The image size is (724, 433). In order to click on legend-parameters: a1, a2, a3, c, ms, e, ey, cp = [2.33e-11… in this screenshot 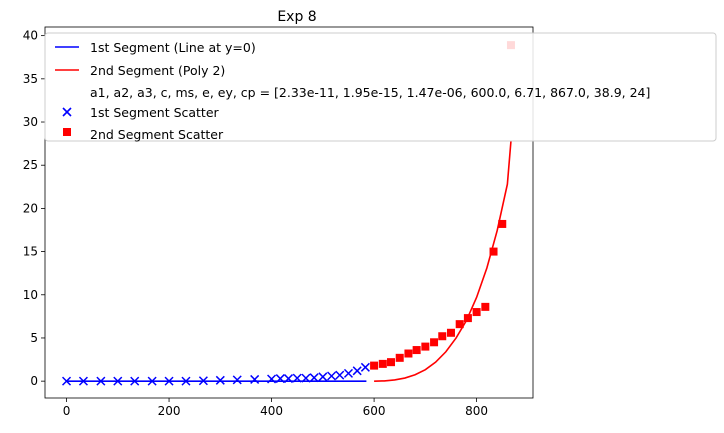, I will do `click(370, 92)`.